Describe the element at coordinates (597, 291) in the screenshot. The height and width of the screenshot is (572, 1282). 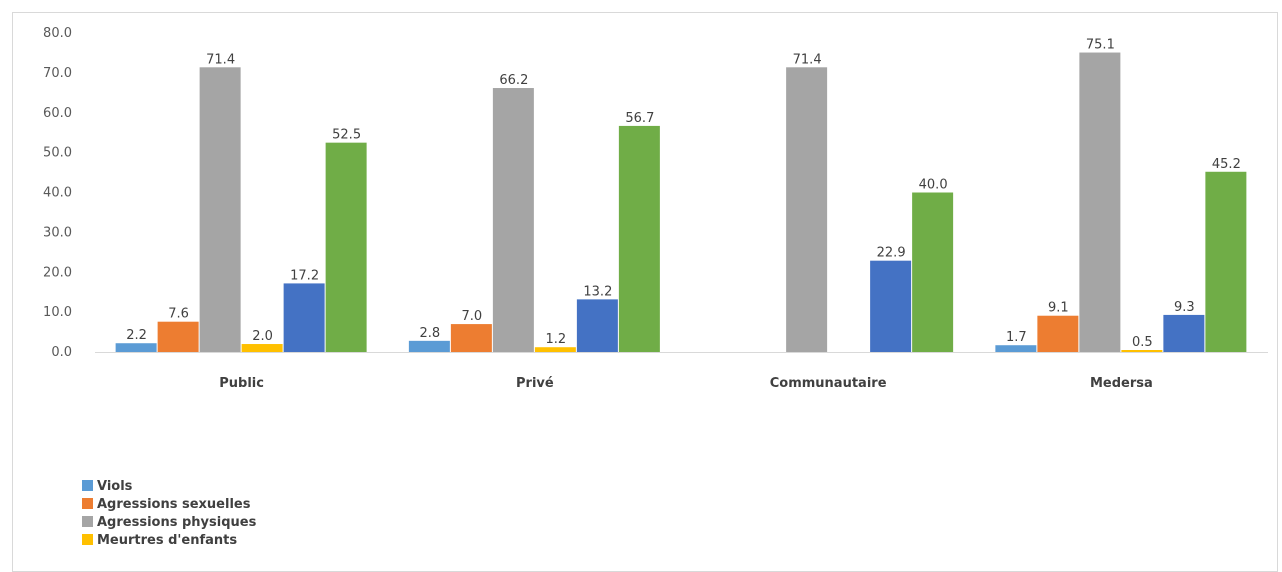
I see `data-label: 13.2` at that location.